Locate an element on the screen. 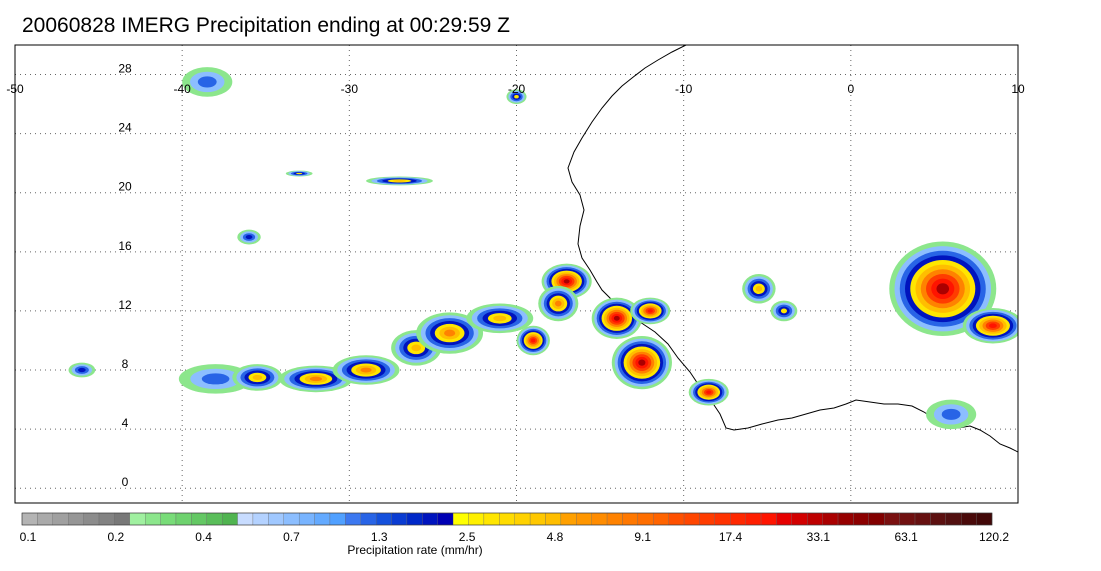  lon-tick-label: 10 is located at coordinates (1018, 89).